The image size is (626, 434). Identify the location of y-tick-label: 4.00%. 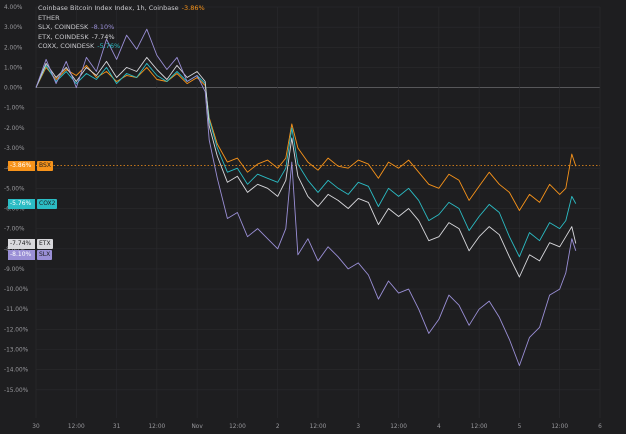
(13, 8).